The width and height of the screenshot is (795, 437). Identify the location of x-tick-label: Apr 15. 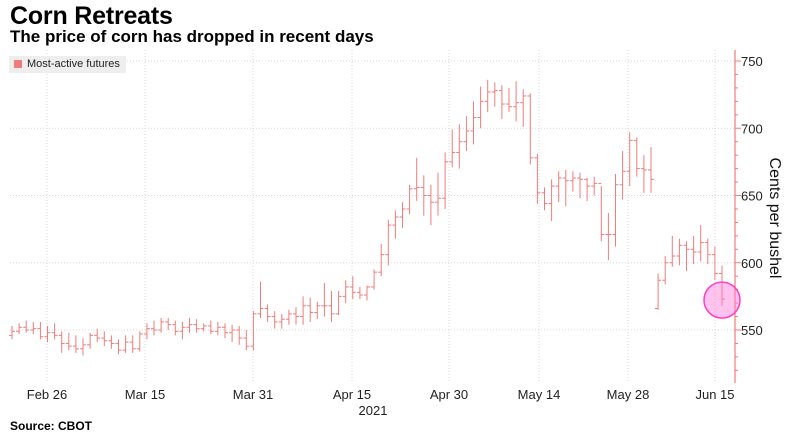
(352, 394).